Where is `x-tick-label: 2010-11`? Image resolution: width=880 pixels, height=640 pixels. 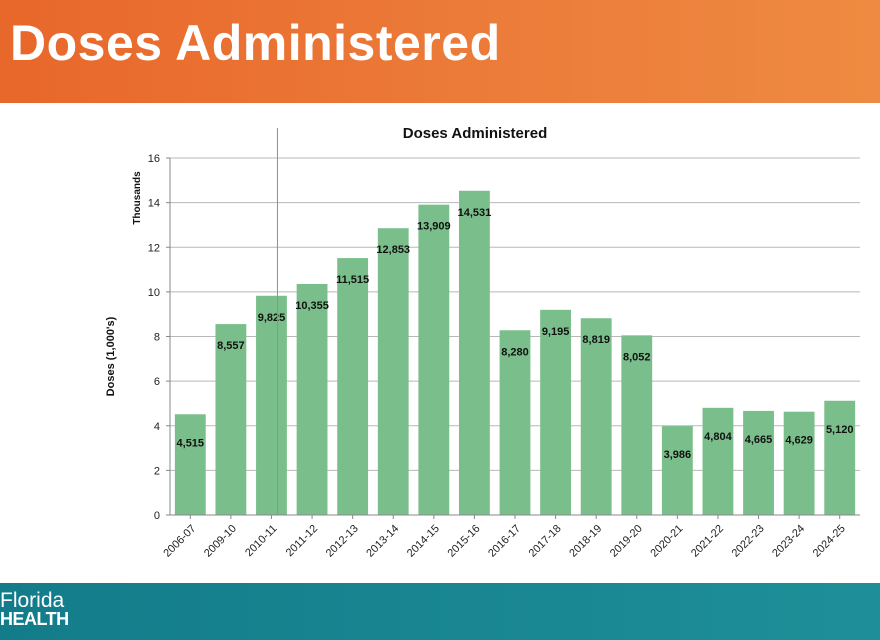
x-tick-label: 2010-11 is located at coordinates (261, 541).